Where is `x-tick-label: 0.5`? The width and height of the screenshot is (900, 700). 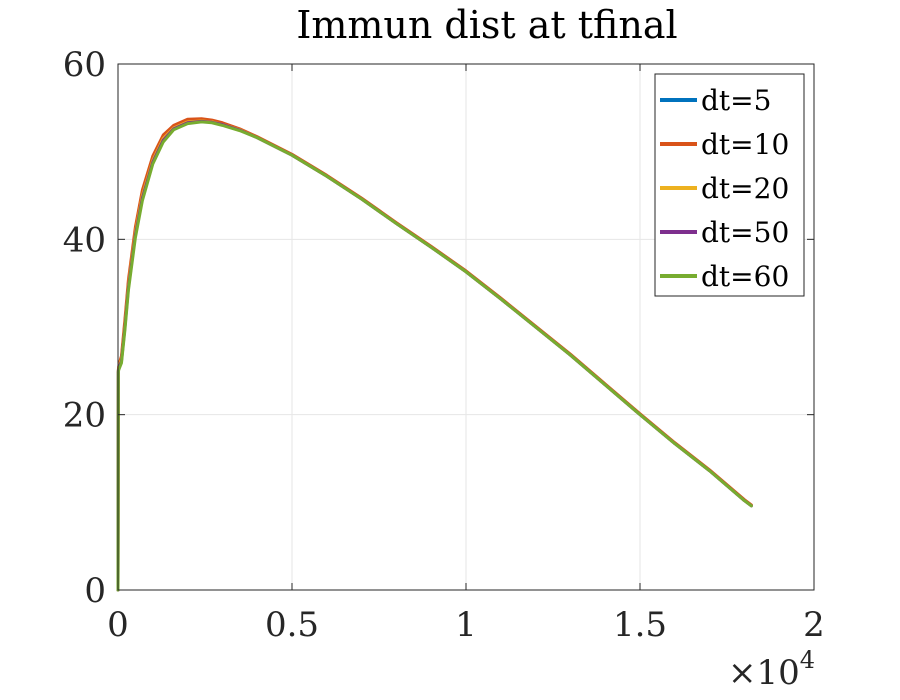
x-tick-label: 0.5 is located at coordinates (292, 625).